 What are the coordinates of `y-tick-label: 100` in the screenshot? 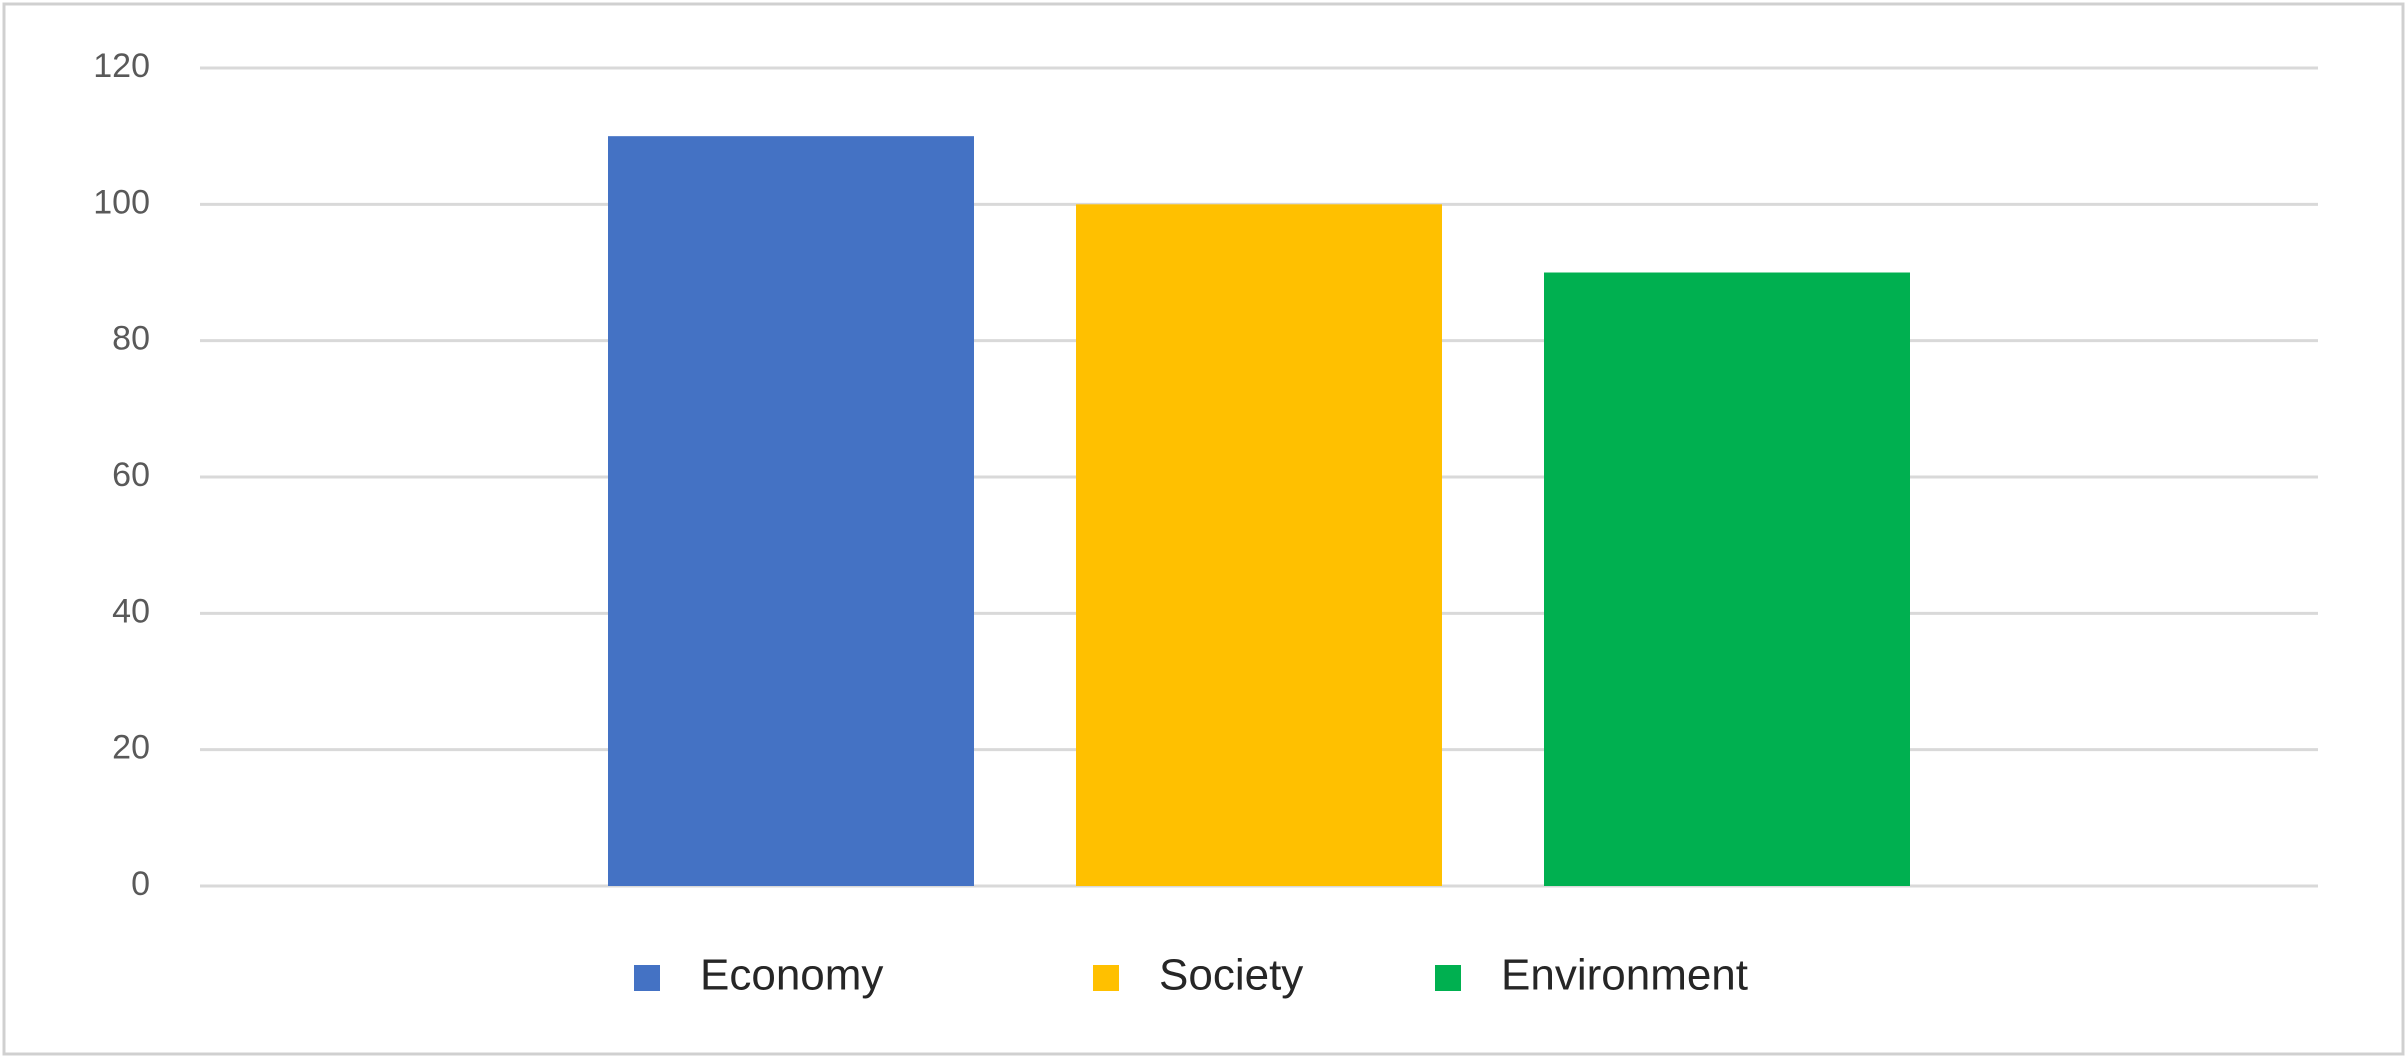 It's located at (121, 202).